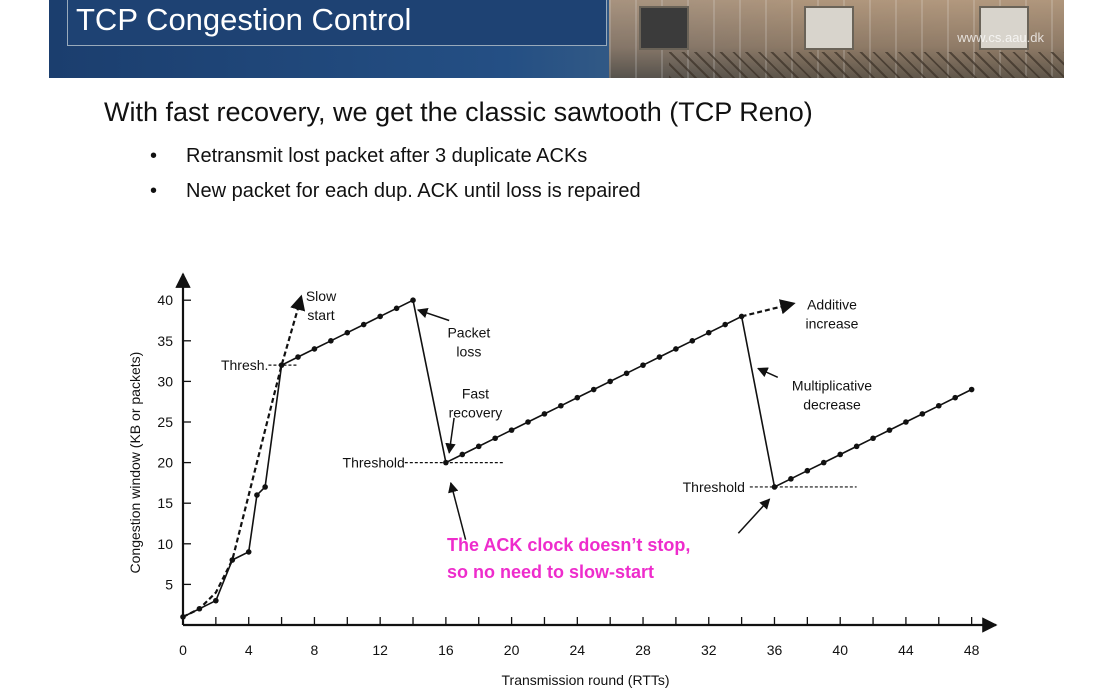 The image size is (1114, 691). What do you see at coordinates (165, 422) in the screenshot?
I see `y-tick-label: 25` at bounding box center [165, 422].